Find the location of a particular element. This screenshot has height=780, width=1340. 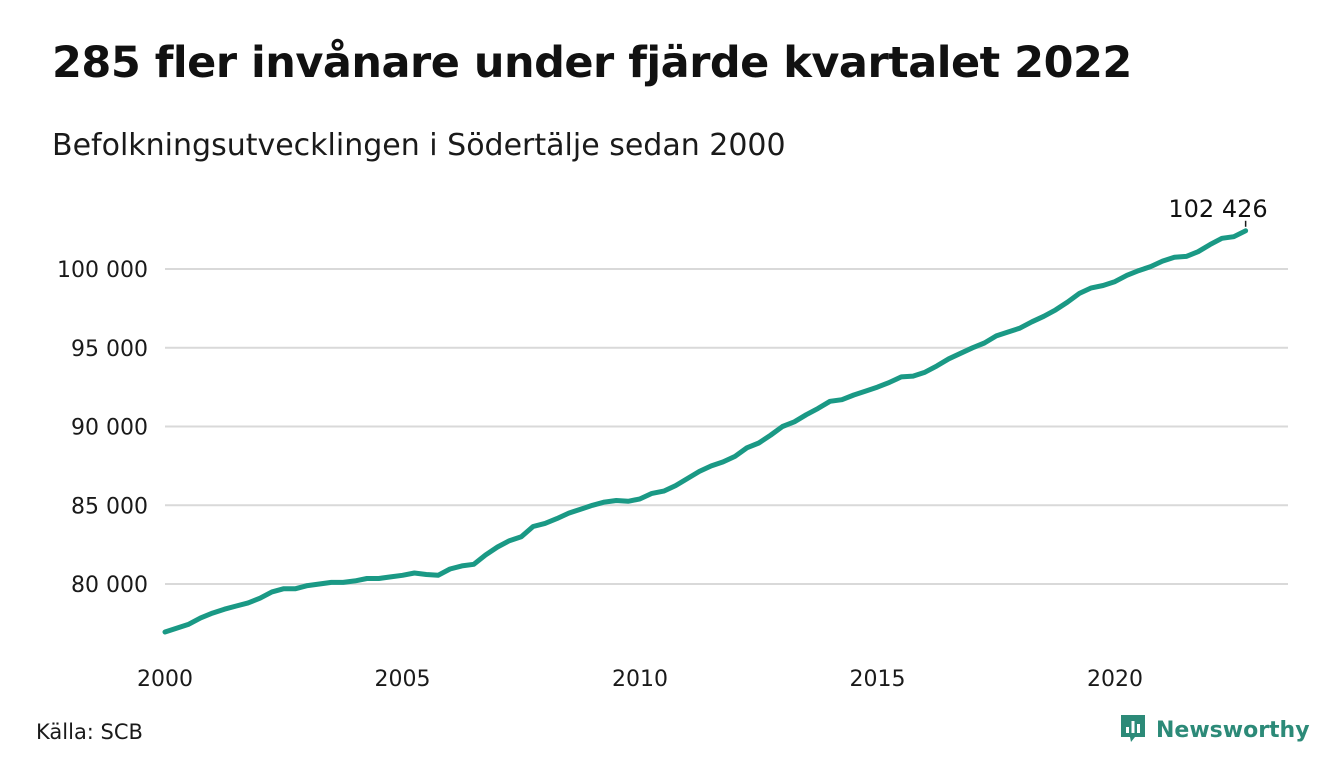

brand-logo: Newsworthy is located at coordinates (1214, 730).